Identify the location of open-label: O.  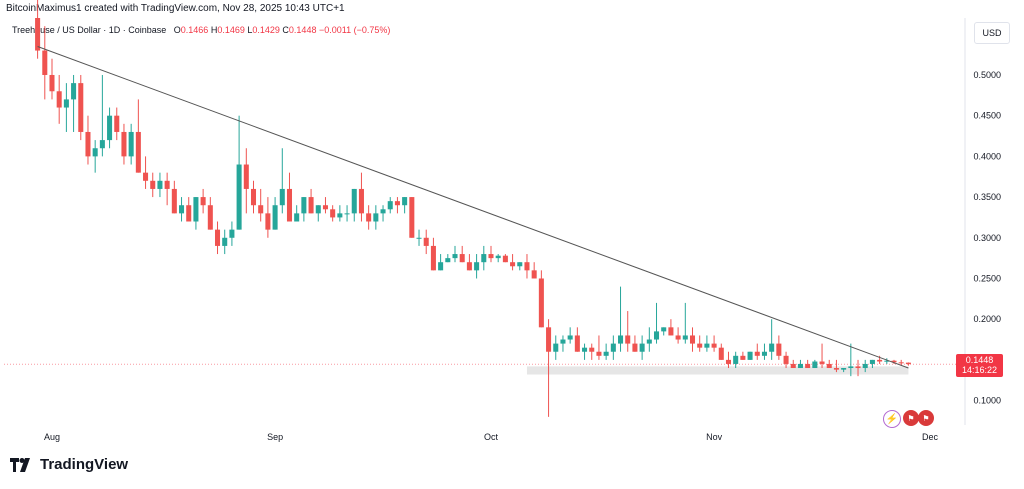
(177, 30).